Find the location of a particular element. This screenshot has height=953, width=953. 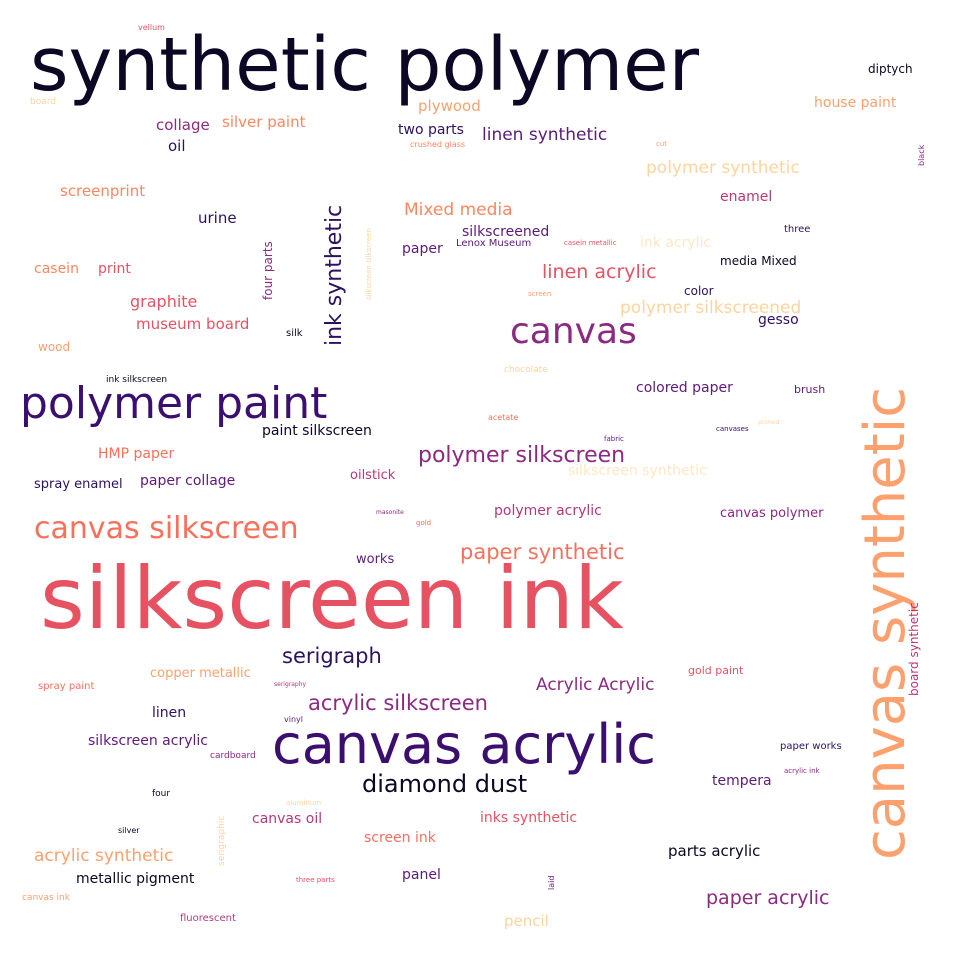

word-canvases: canvases is located at coordinates (732, 429).